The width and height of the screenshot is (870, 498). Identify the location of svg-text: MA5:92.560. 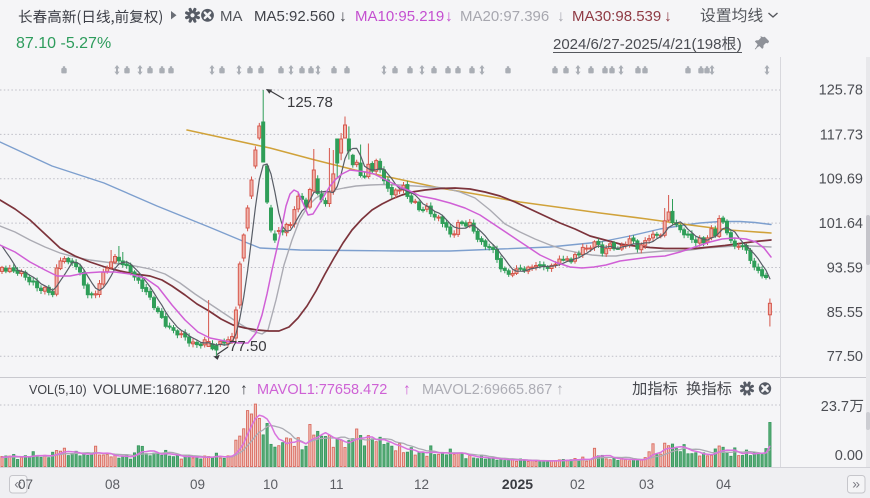
(294, 16).